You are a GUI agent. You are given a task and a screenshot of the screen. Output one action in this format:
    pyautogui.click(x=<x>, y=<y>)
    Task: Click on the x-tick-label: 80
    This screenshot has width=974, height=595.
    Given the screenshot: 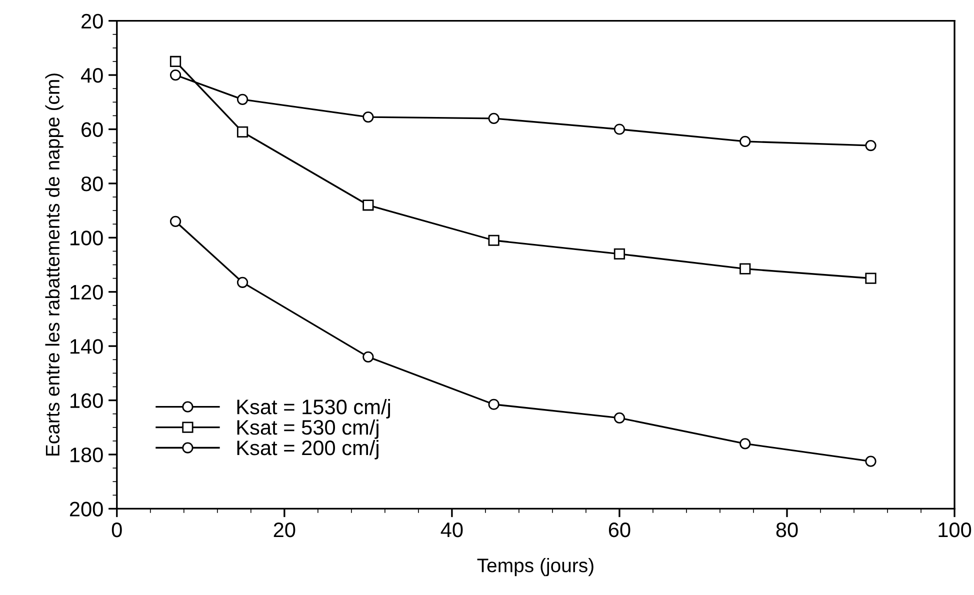 What is the action you would take?
    pyautogui.click(x=787, y=530)
    